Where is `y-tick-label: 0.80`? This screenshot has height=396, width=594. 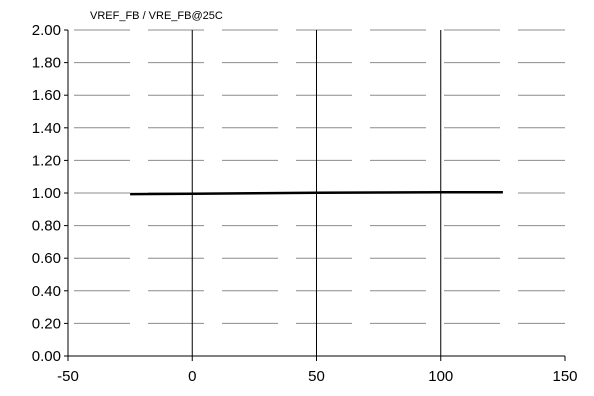 y-tick-label: 0.80 is located at coordinates (46, 226).